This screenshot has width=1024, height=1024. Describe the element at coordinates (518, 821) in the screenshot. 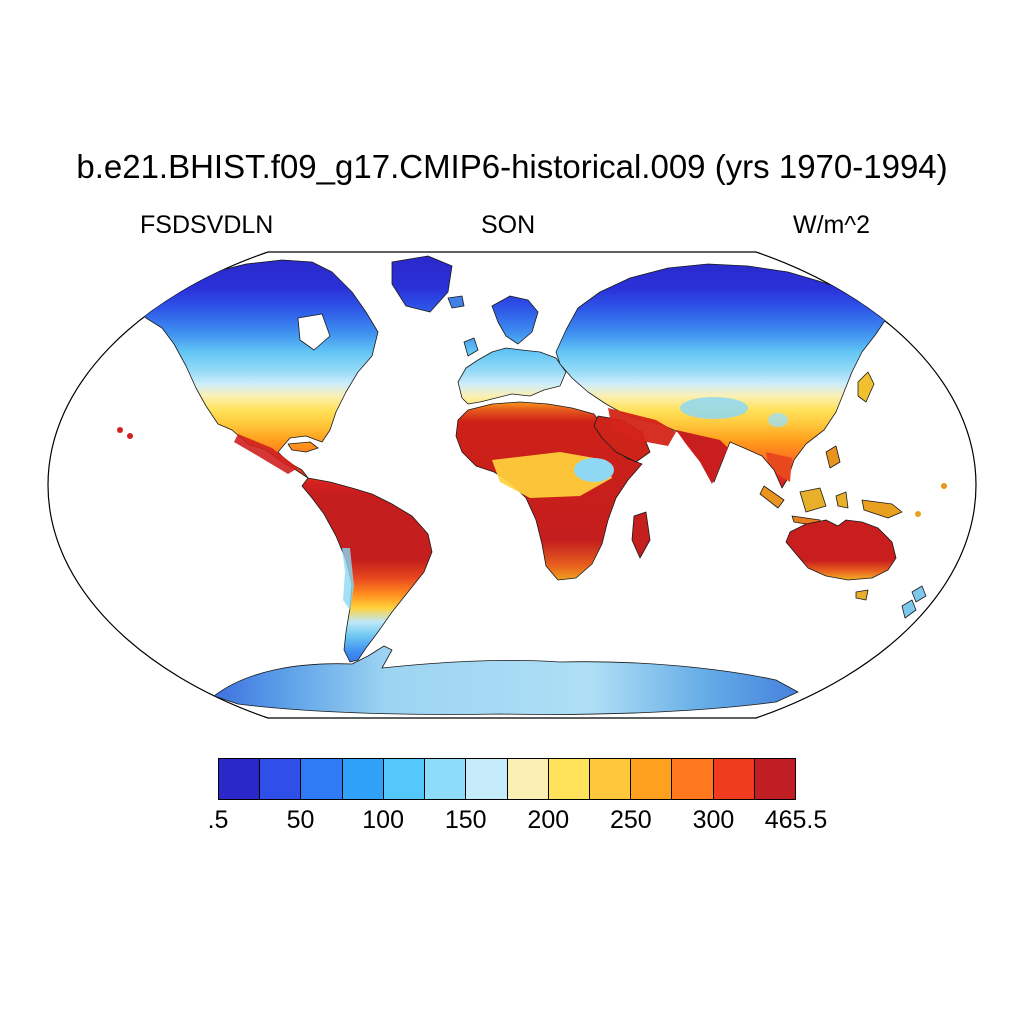

I see `colorbar-ticks: .5 50 100 150 200 250 300 465.5` at that location.